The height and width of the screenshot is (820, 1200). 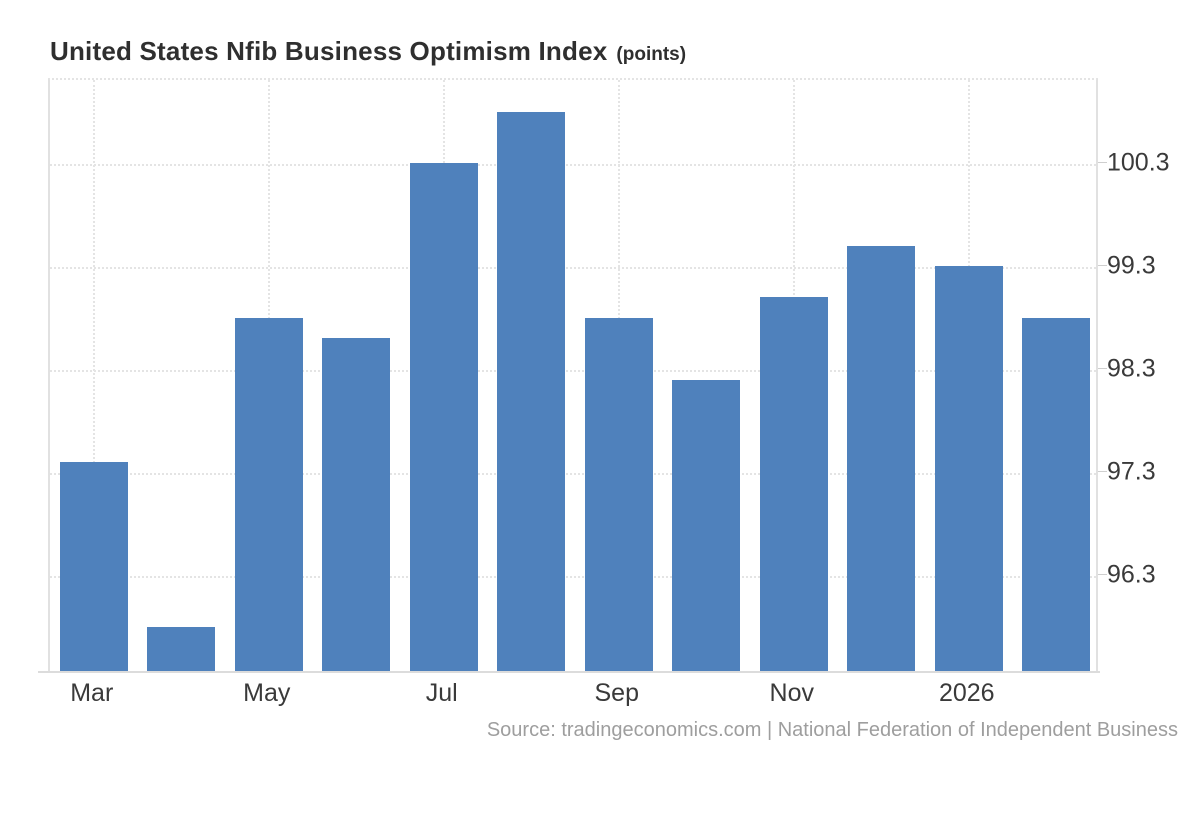 I want to click on x-tick-label: Mar, so click(x=92, y=693).